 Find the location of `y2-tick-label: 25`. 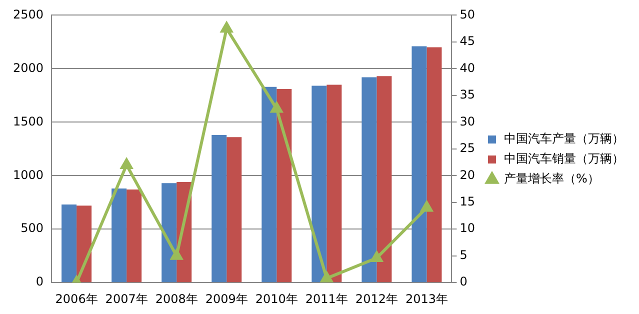

y2-tick-label: 25 is located at coordinates (468, 148).